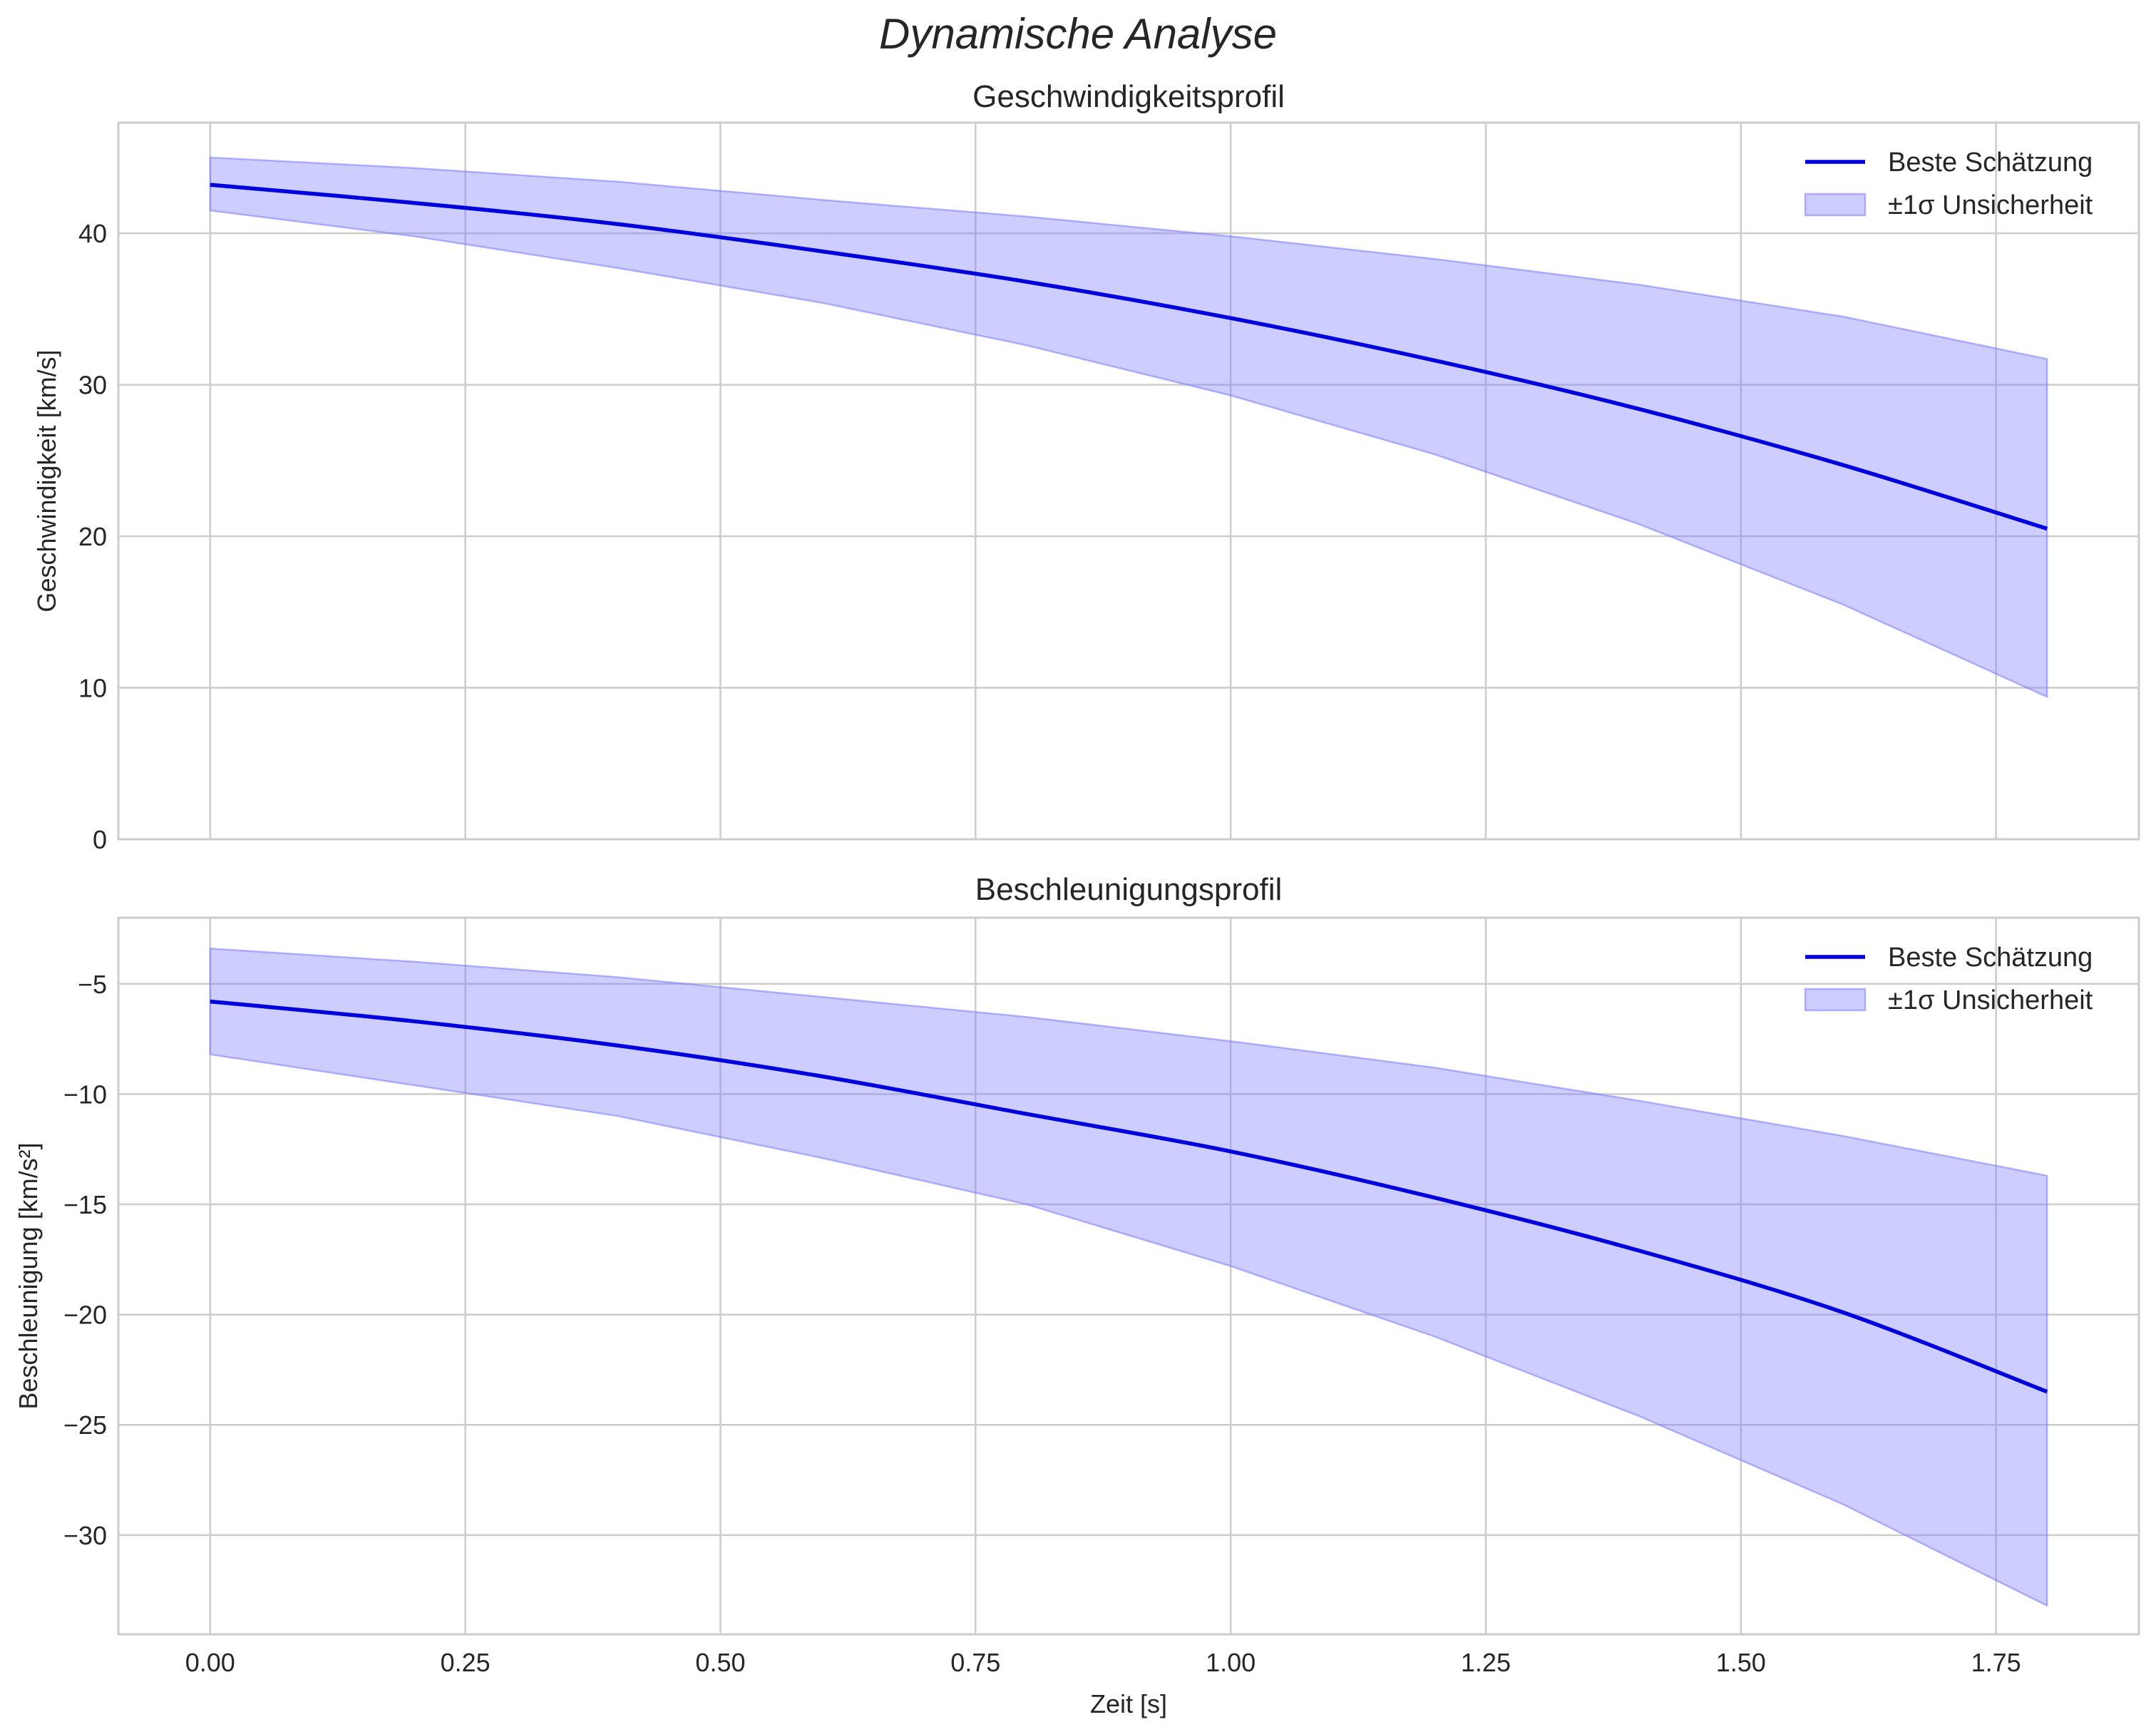 Image resolution: width=2156 pixels, height=1732 pixels. Describe the element at coordinates (92, 984) in the screenshot. I see `y-tick-label: −5` at that location.